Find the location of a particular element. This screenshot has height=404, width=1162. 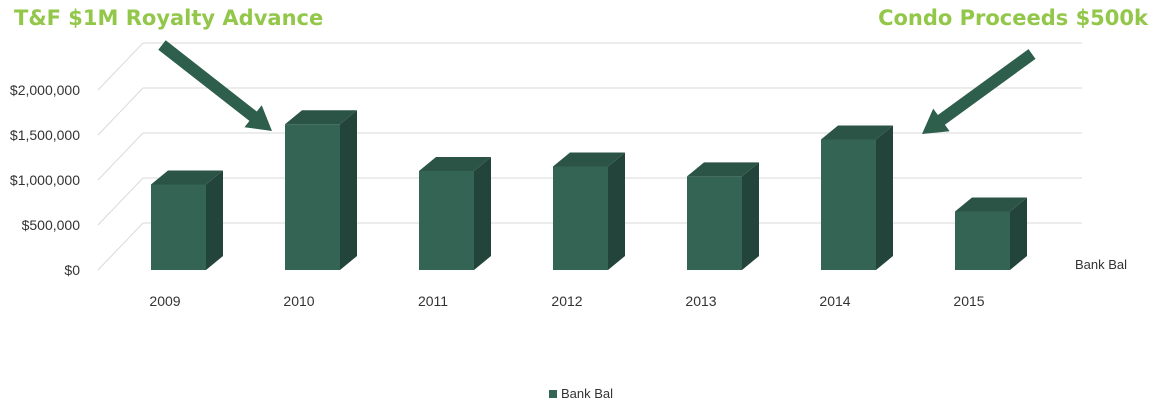

bar-2011 is located at coordinates (455, 213).